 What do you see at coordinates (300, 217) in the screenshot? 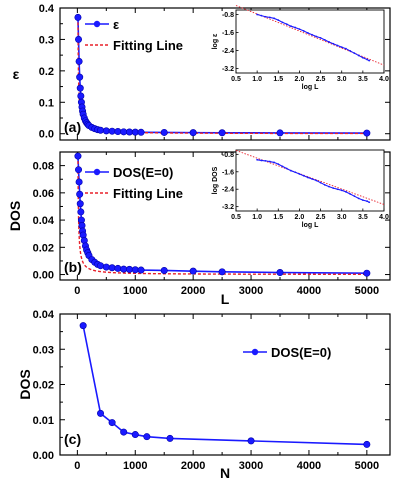
I see `inset-x-tick-label: 2.0` at bounding box center [300, 217].